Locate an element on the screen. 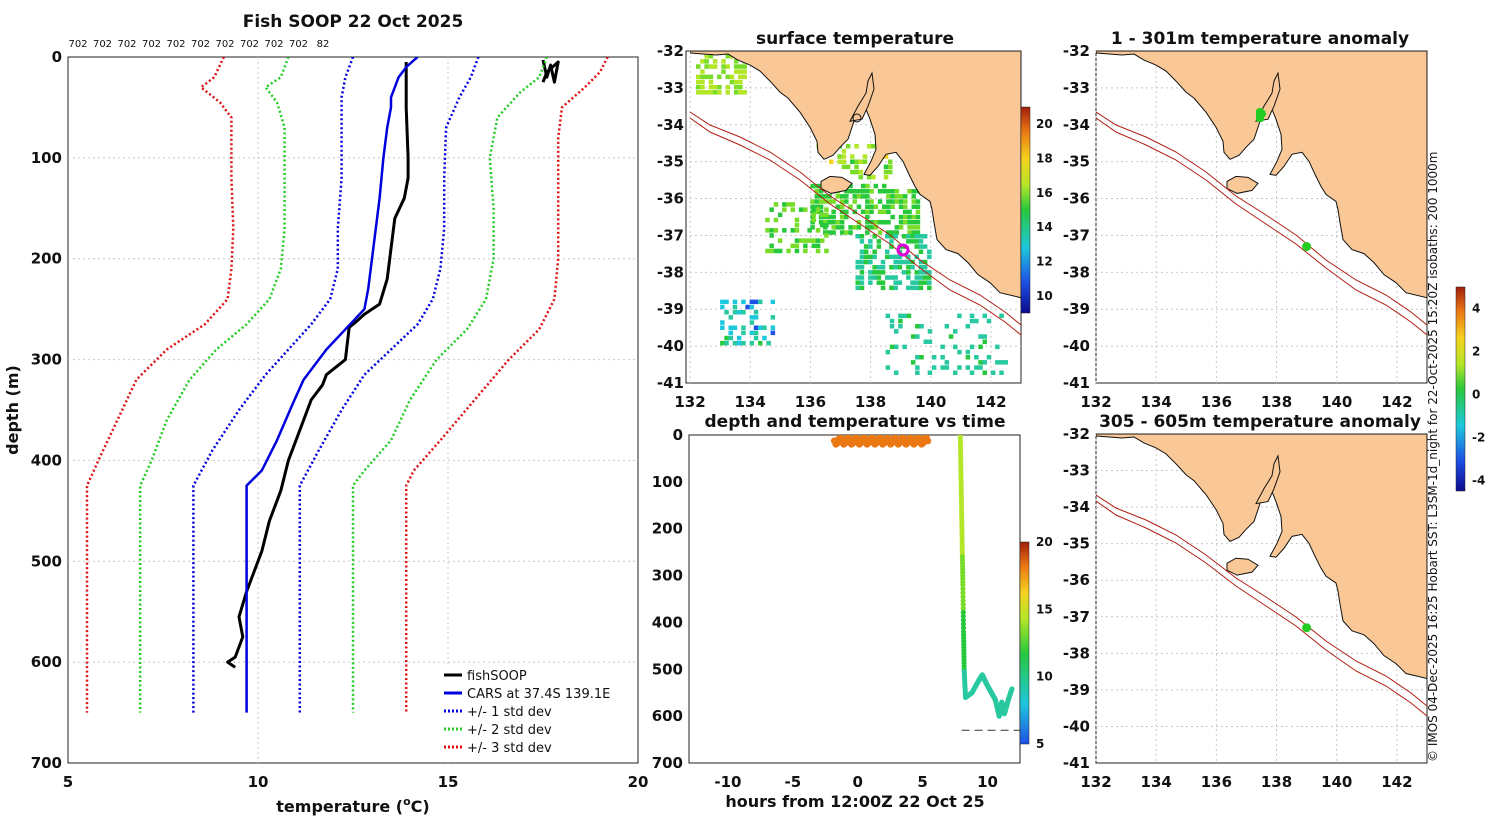 The height and width of the screenshot is (820, 1500). legend-item-std1: +/- 1 std dev is located at coordinates (509, 712).